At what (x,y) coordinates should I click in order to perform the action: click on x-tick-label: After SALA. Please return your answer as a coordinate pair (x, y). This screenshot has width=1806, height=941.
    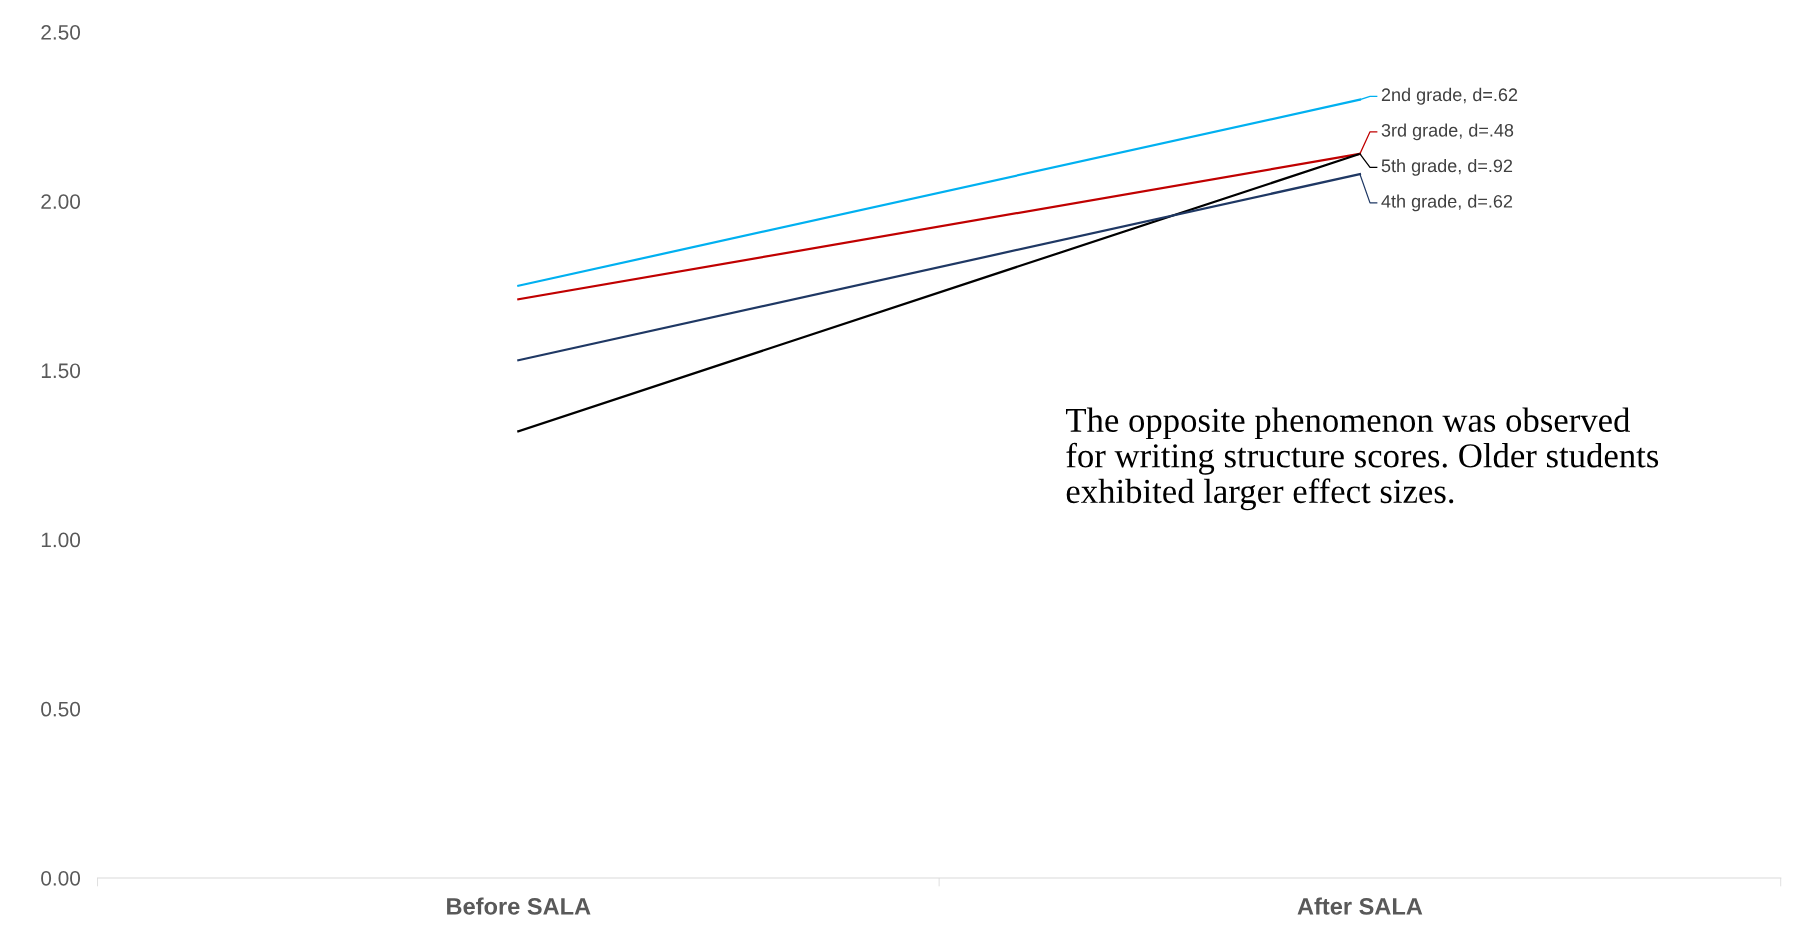
    Looking at the image, I should click on (1360, 906).